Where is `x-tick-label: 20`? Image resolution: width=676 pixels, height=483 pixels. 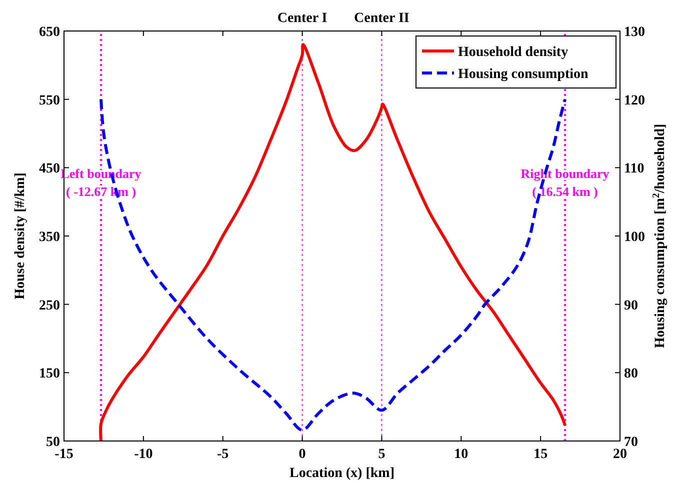
x-tick-label: 20 is located at coordinates (620, 454).